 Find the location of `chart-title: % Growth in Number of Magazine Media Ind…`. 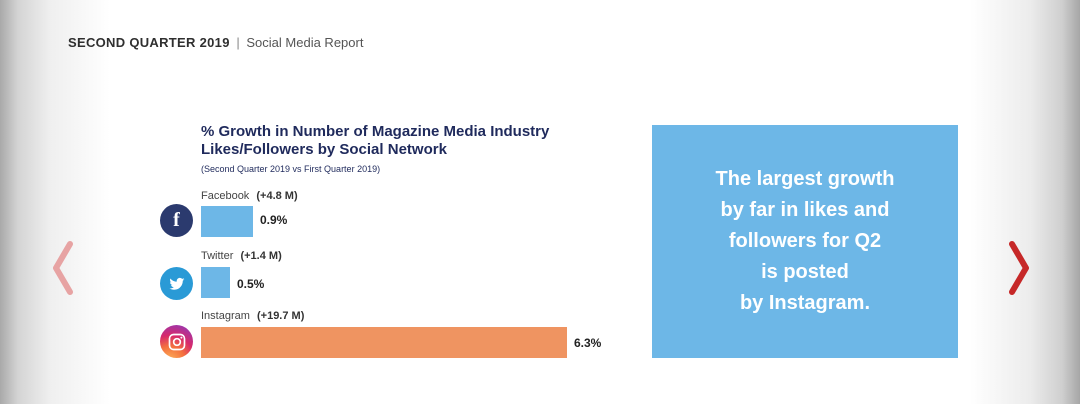

chart-title: % Growth in Number of Magazine Media Ind… is located at coordinates (375, 140).